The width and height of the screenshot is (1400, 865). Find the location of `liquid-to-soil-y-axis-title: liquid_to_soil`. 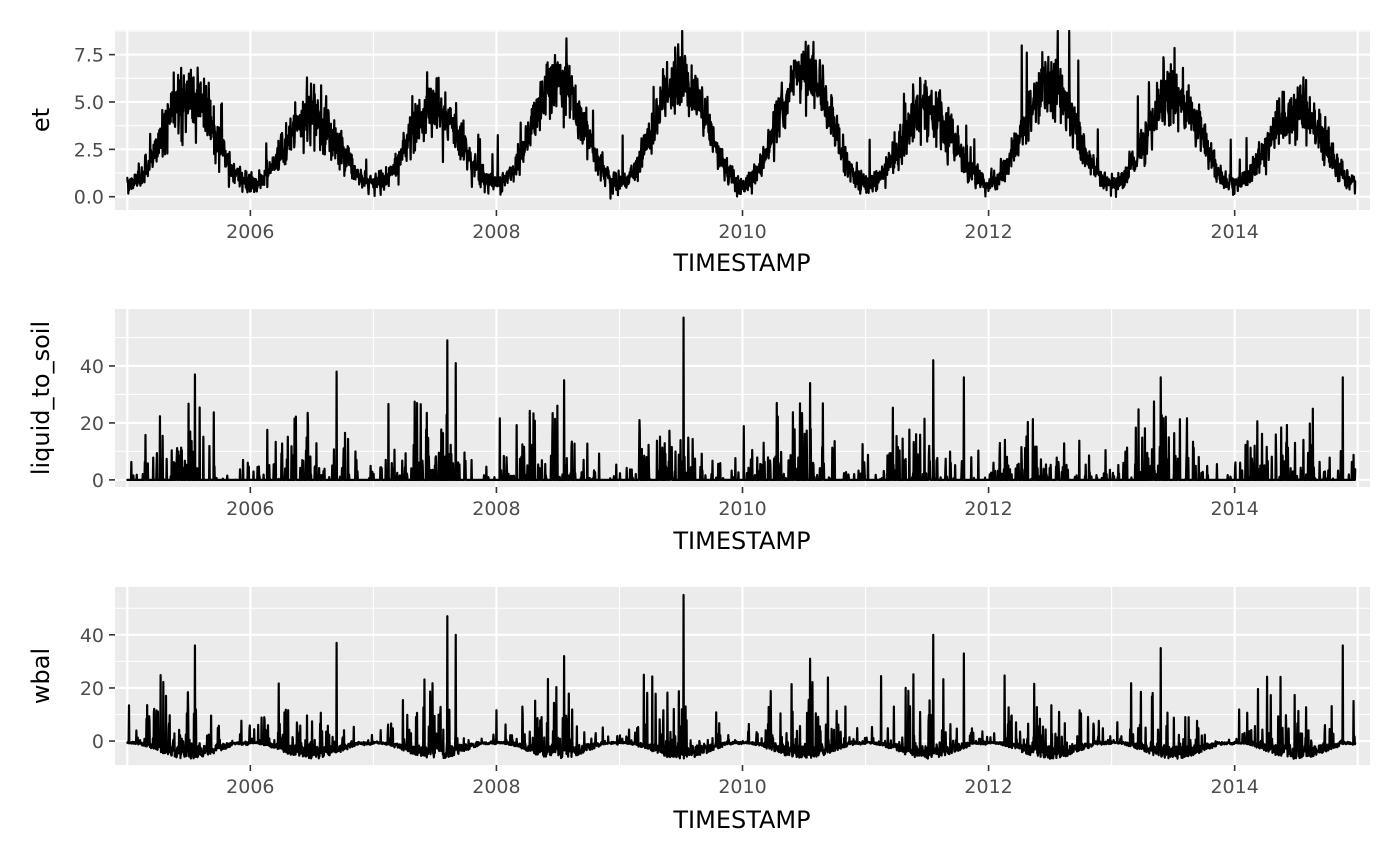

liquid-to-soil-y-axis-title: liquid_to_soil is located at coordinates (41, 398).